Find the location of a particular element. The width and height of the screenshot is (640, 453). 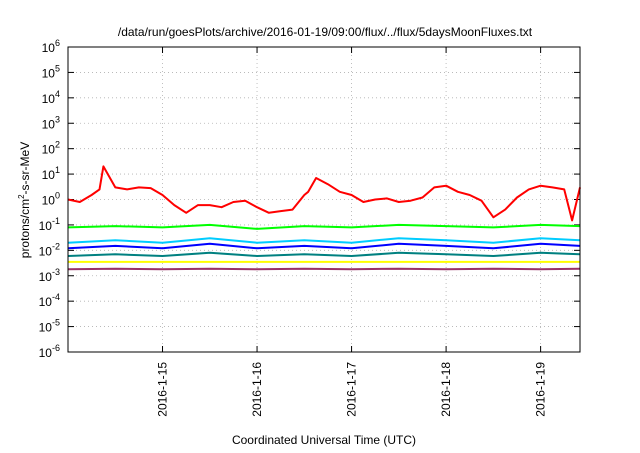

x-tick-label: 2016-1-19 is located at coordinates (541, 389).